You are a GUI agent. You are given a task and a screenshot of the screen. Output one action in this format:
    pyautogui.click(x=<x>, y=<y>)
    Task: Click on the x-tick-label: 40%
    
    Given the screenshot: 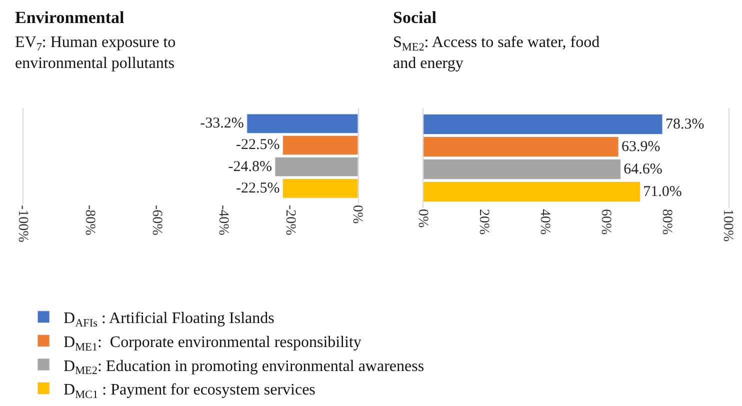 What is the action you would take?
    pyautogui.click(x=544, y=222)
    